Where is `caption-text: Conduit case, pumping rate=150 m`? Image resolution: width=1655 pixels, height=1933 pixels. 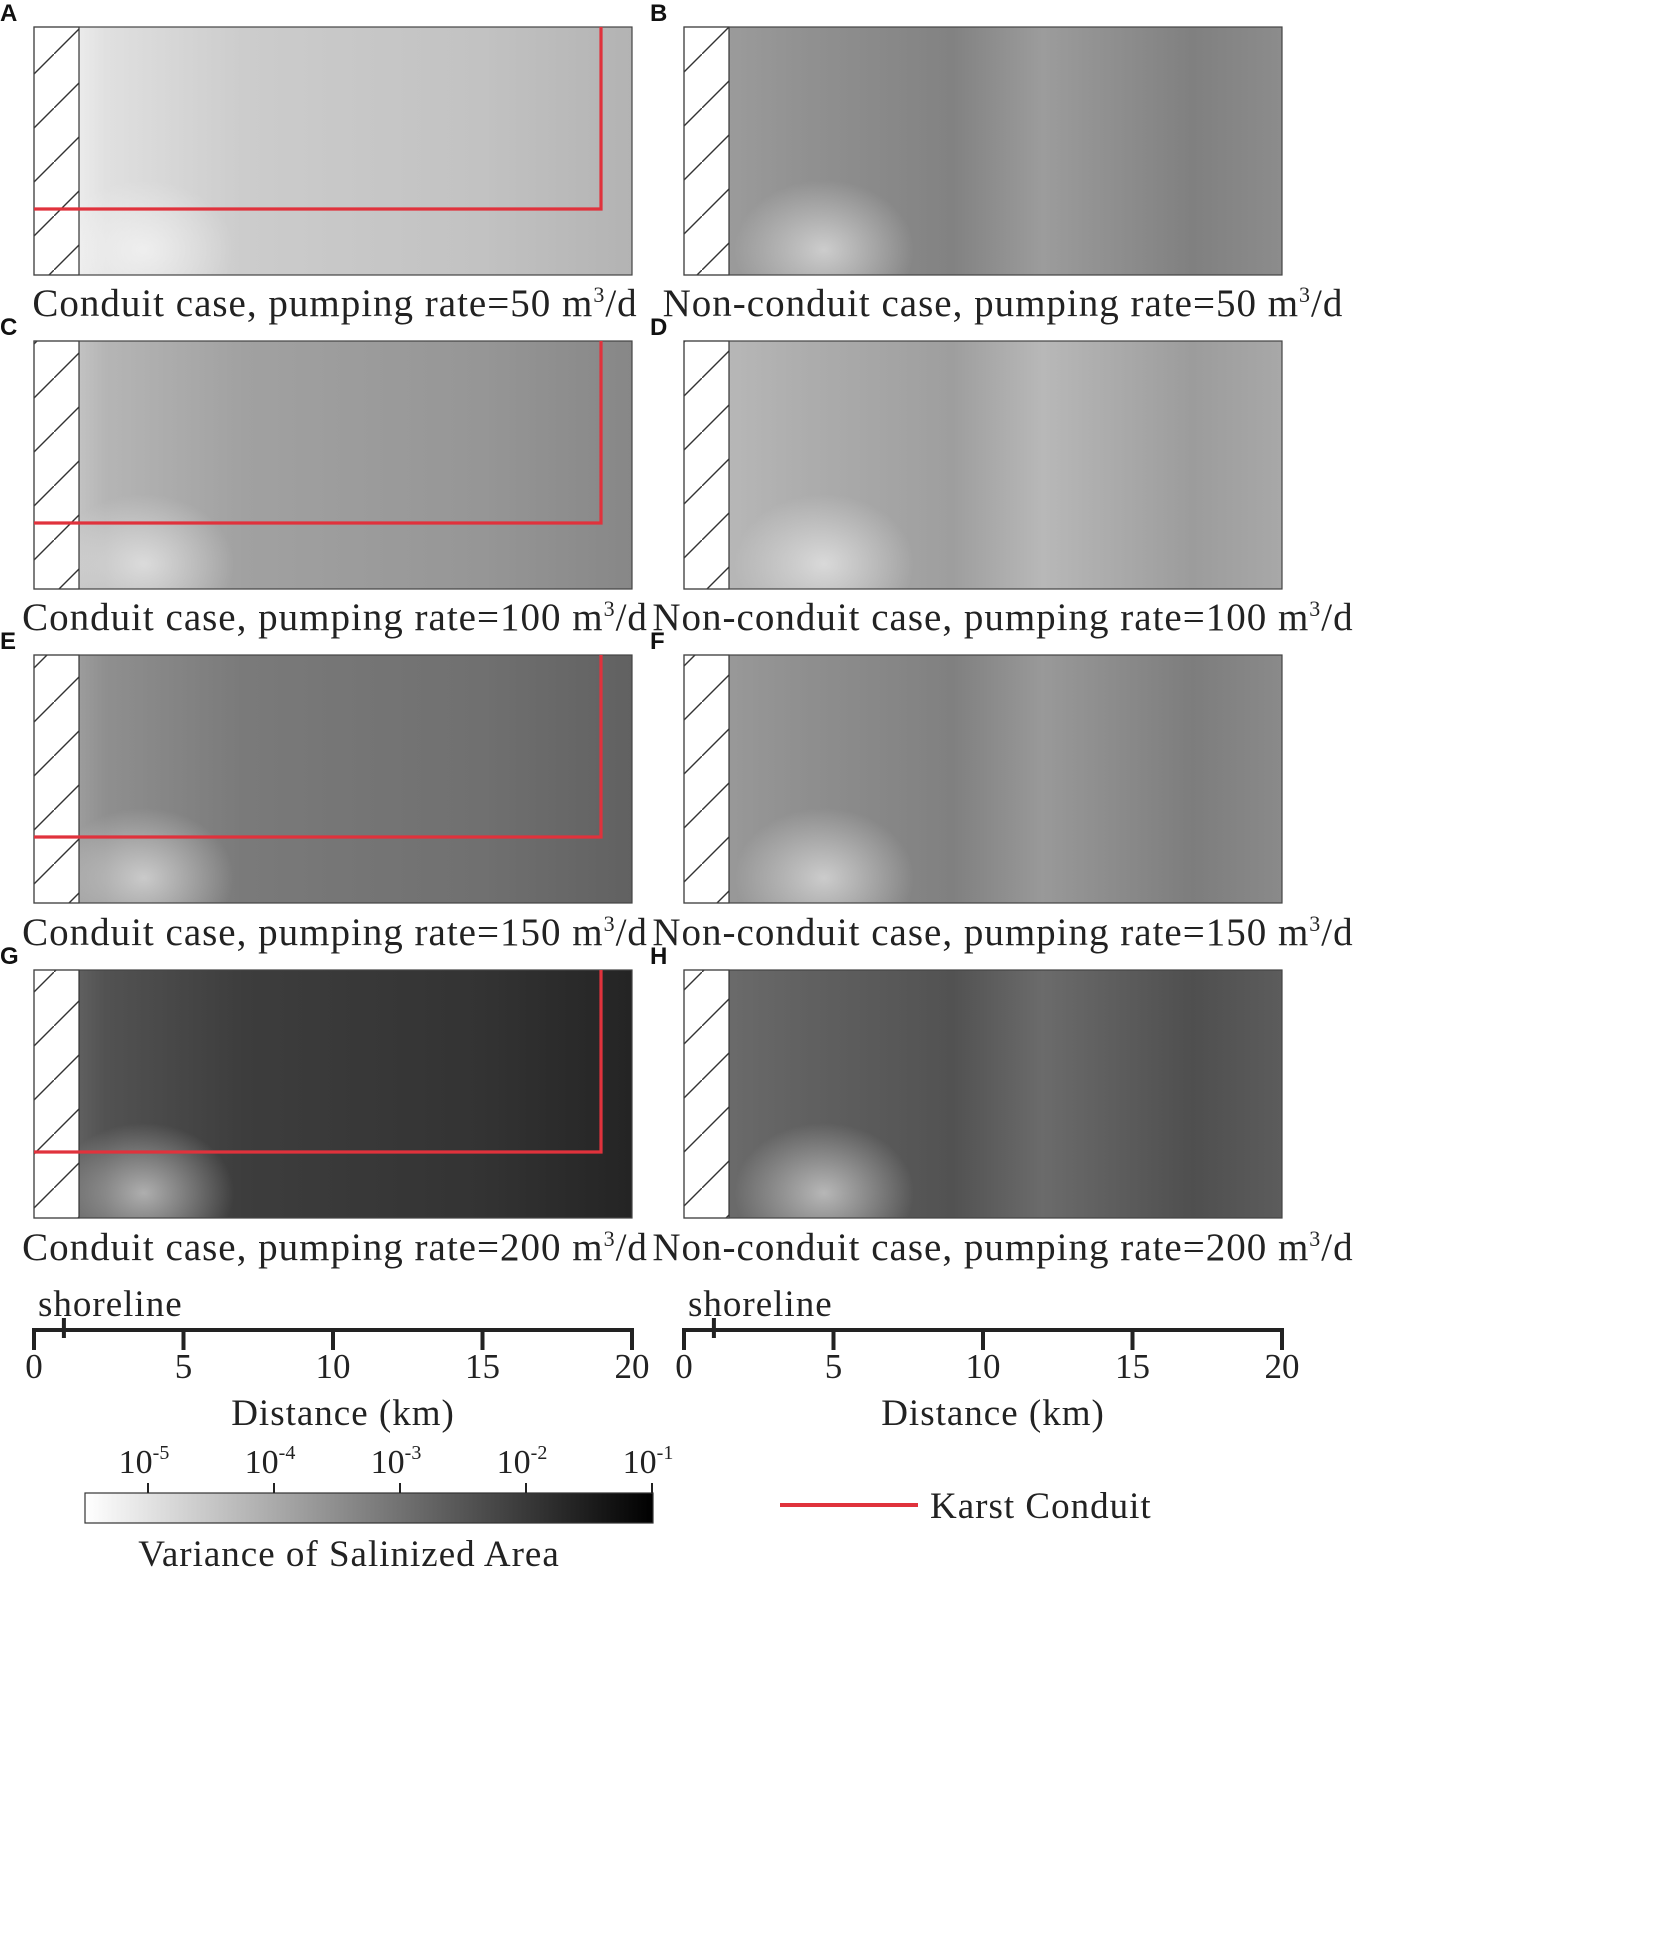
caption-text: Conduit case, pumping rate=150 m is located at coordinates (313, 932).